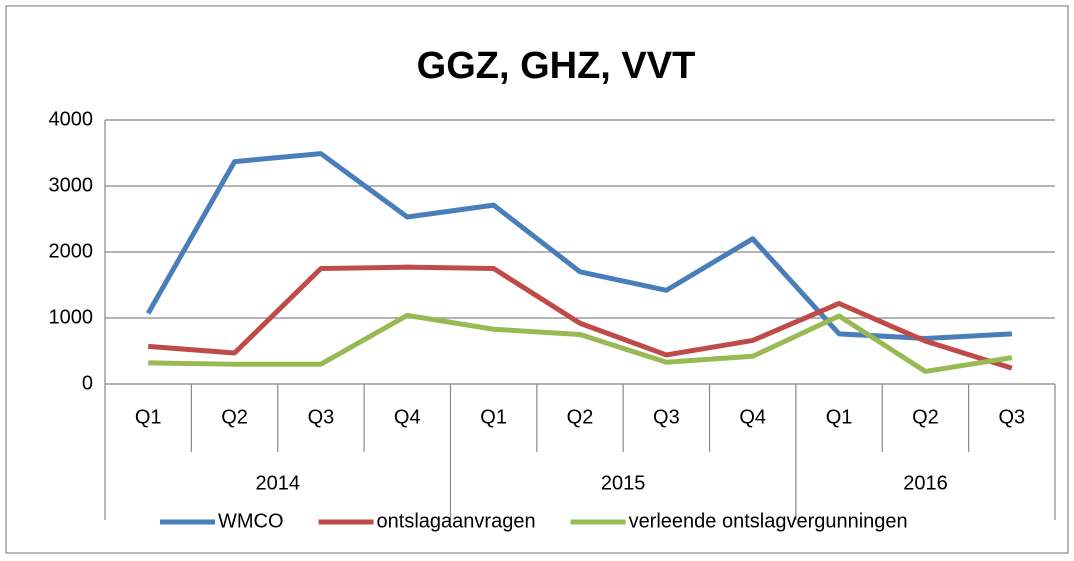 The height and width of the screenshot is (561, 1074). What do you see at coordinates (580, 343) in the screenshot?
I see `series-line` at bounding box center [580, 343].